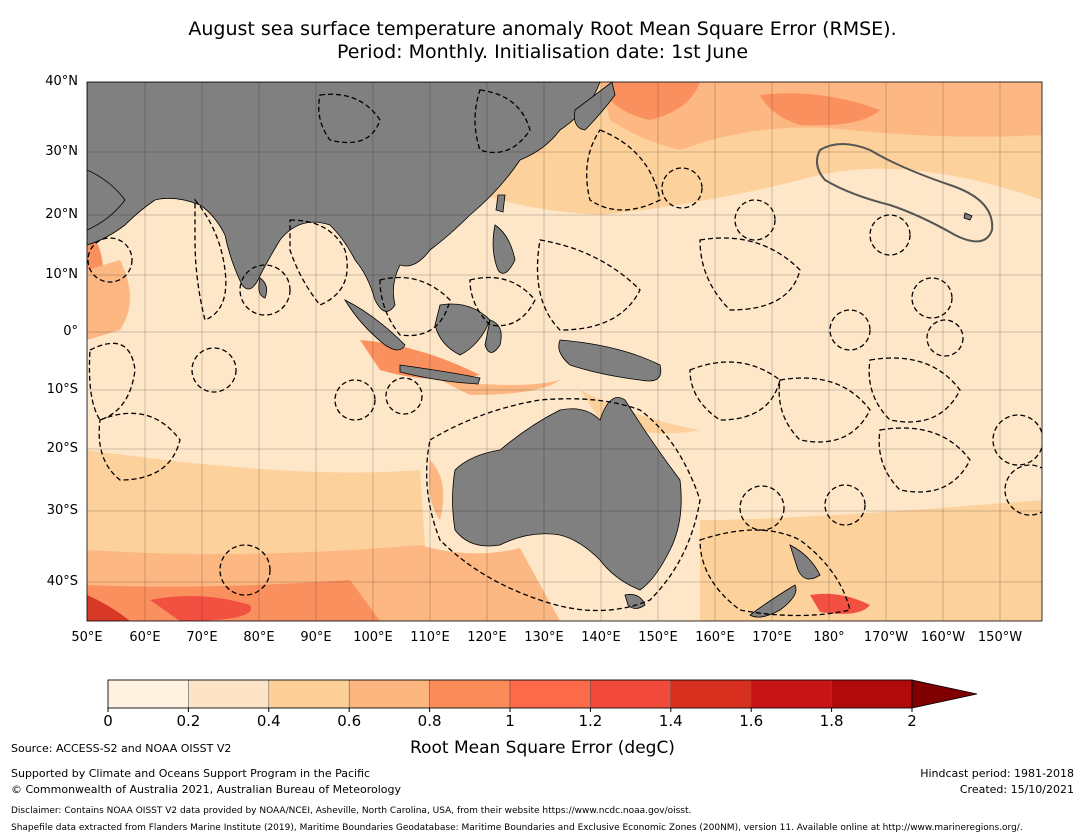 The height and width of the screenshot is (839, 1085). Describe the element at coordinates (373, 637) in the screenshot. I see `lon-label-100e: 100°E` at that location.